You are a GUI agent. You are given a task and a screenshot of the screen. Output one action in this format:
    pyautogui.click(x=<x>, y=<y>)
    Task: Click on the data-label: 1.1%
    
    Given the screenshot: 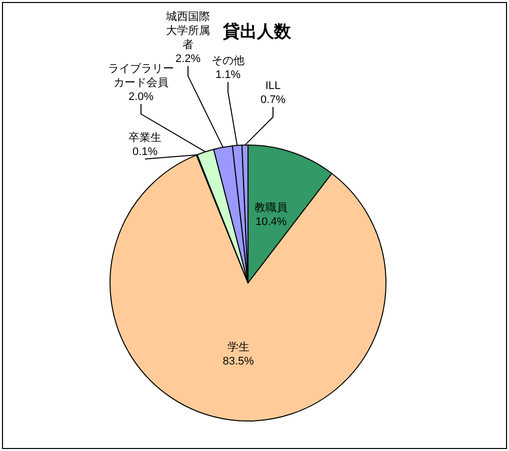 What is the action you would take?
    pyautogui.click(x=228, y=75)
    